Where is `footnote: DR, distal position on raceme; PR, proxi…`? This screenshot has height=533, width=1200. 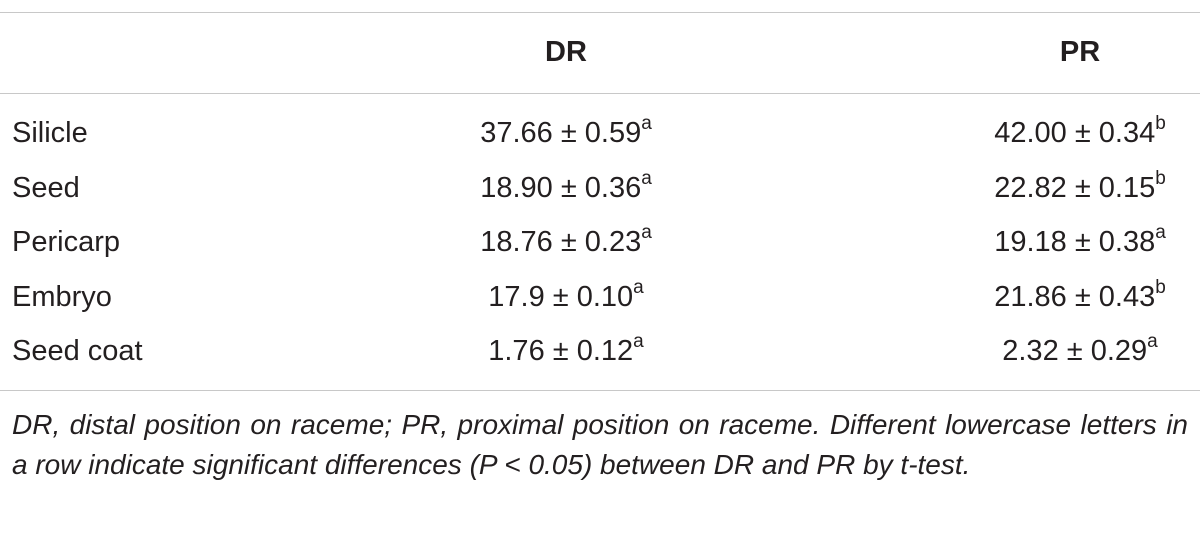
footnote: DR, distal position on raceme; PR, proxi… is located at coordinates (600, 444).